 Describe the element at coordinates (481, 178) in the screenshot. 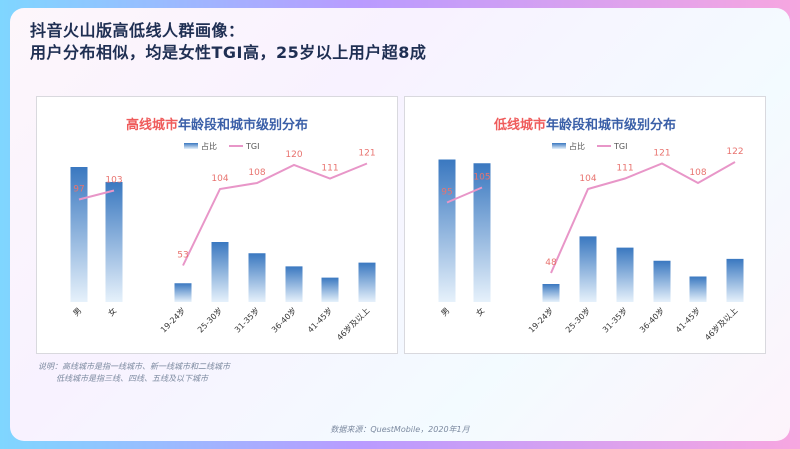

I see `tgi-data-label: 105` at that location.